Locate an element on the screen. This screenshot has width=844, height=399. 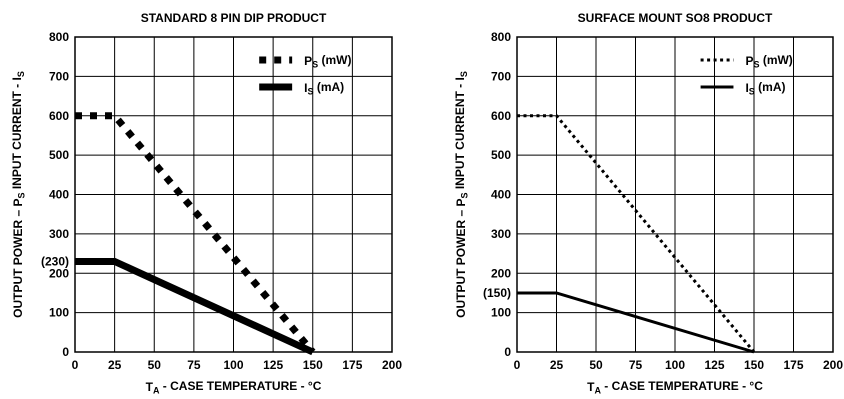
chart-title: STANDARD 8 PIN DIP PRODUCT is located at coordinates (234, 18).